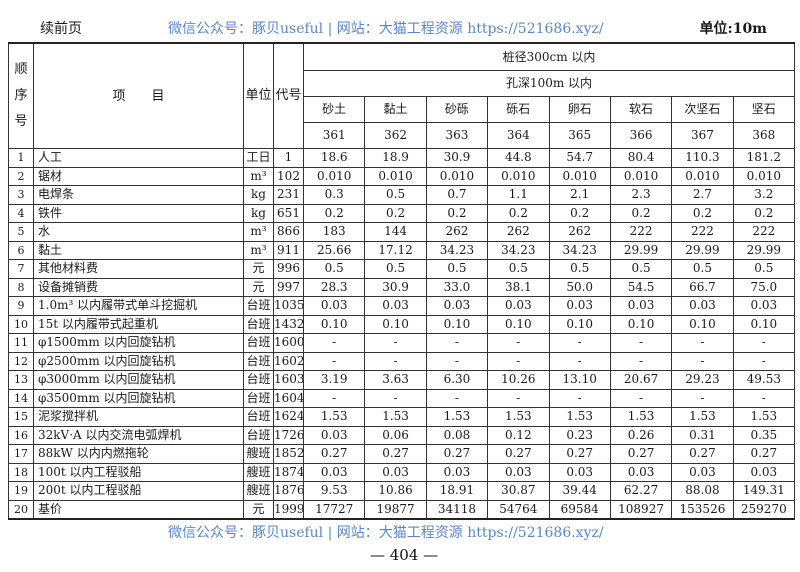 The width and height of the screenshot is (800, 572). I want to click on row-value: 0.5, so click(395, 269).